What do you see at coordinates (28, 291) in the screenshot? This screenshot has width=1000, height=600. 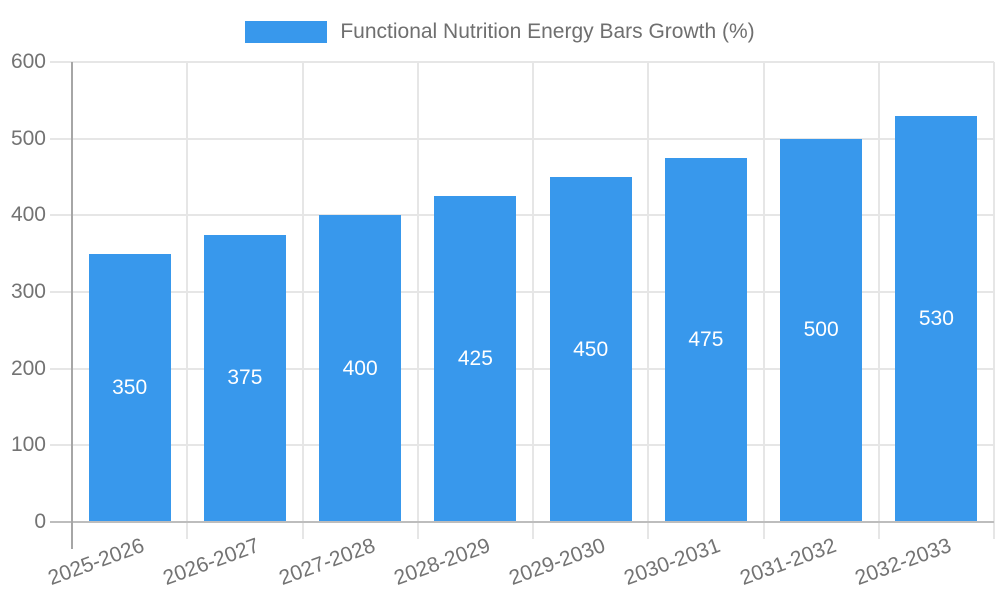 I see `y-axis-tick-label: 300` at bounding box center [28, 291].